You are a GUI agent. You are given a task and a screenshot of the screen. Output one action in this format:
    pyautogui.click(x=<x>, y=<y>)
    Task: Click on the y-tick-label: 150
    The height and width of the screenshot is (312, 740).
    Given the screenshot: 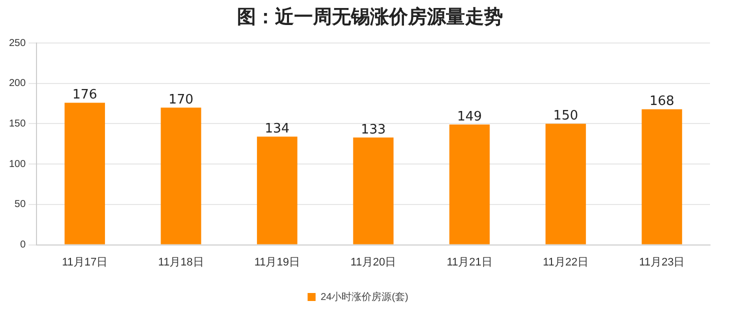 What is the action you would take?
    pyautogui.click(x=17, y=124)
    